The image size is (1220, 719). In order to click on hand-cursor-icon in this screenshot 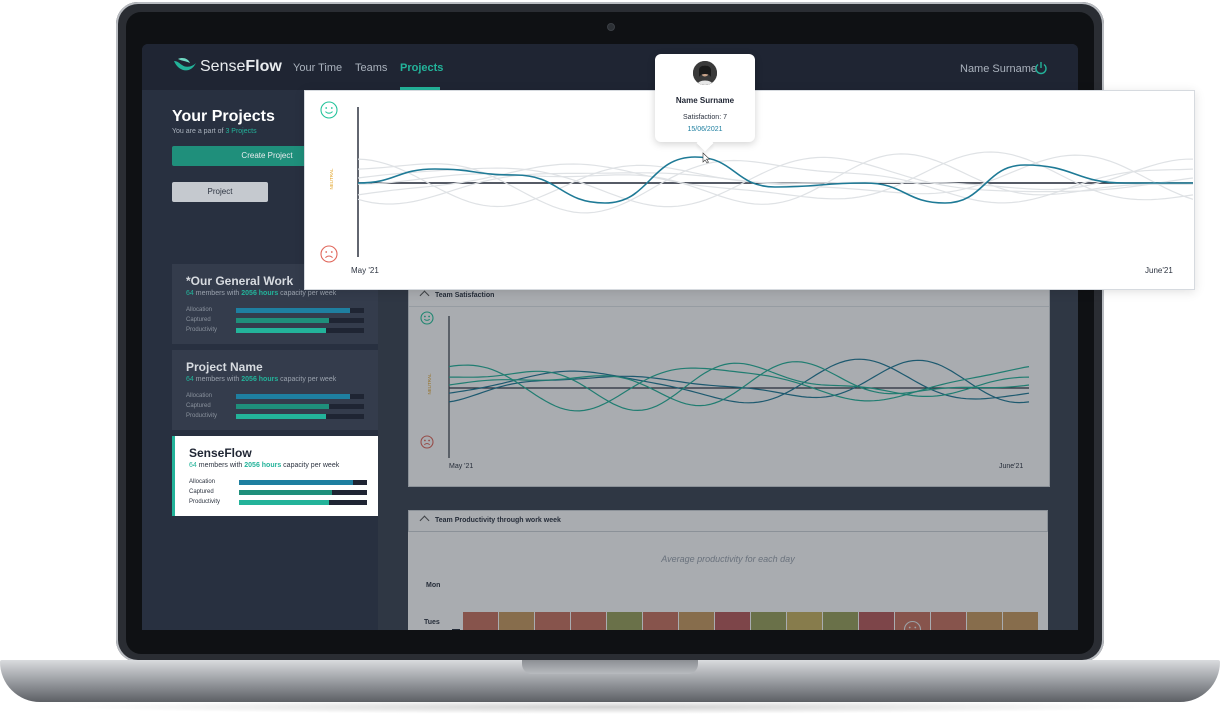, I will do `click(706, 158)`.